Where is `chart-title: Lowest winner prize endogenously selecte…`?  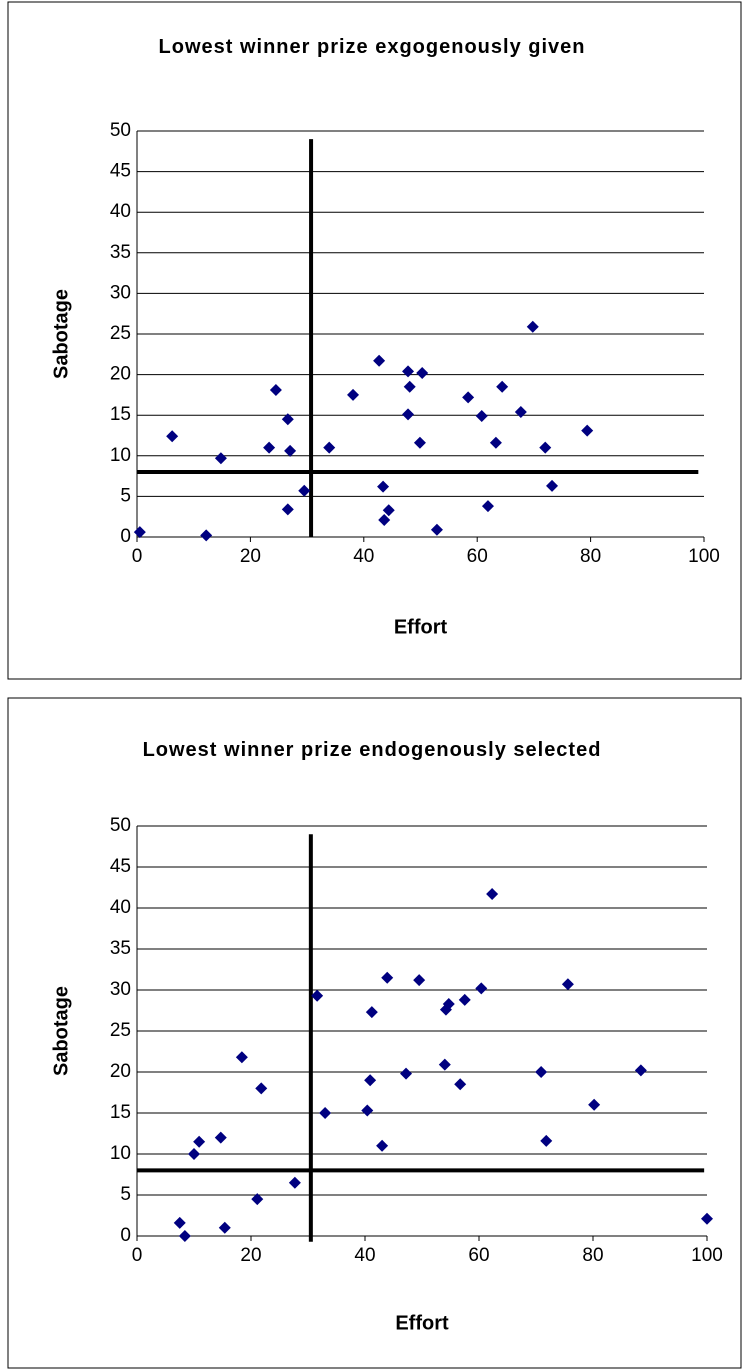 chart-title: Lowest winner prize endogenously selecte… is located at coordinates (372, 750).